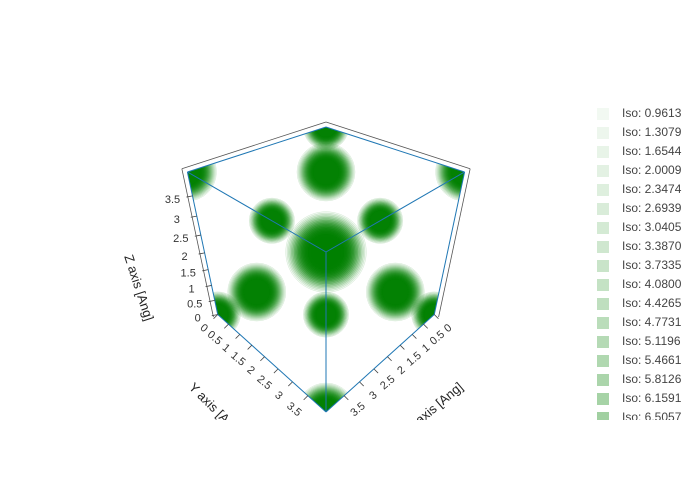  What do you see at coordinates (652, 246) in the screenshot?
I see `legend-label: Iso: 3.3870` at bounding box center [652, 246].